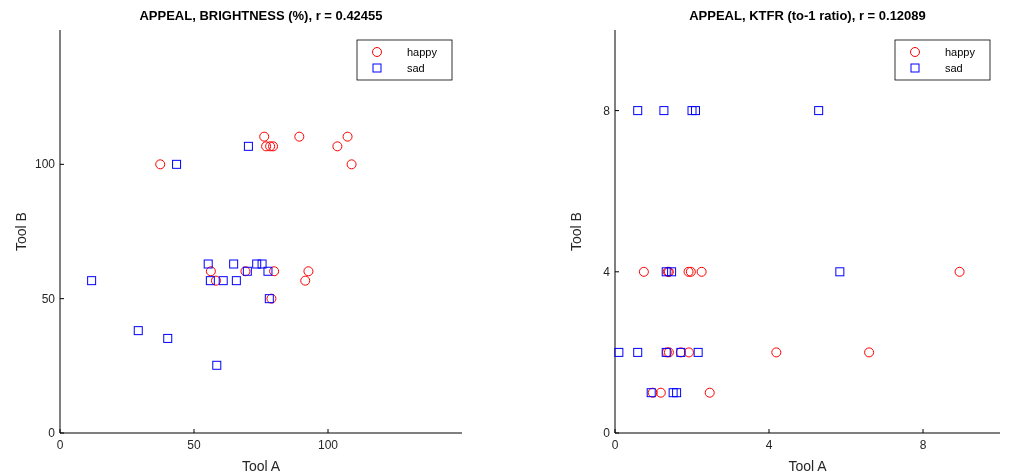  Describe the element at coordinates (261, 15) in the screenshot. I see `chart-title: APPEAL, BRIGHTNESS (%), r = 0.42455` at that location.